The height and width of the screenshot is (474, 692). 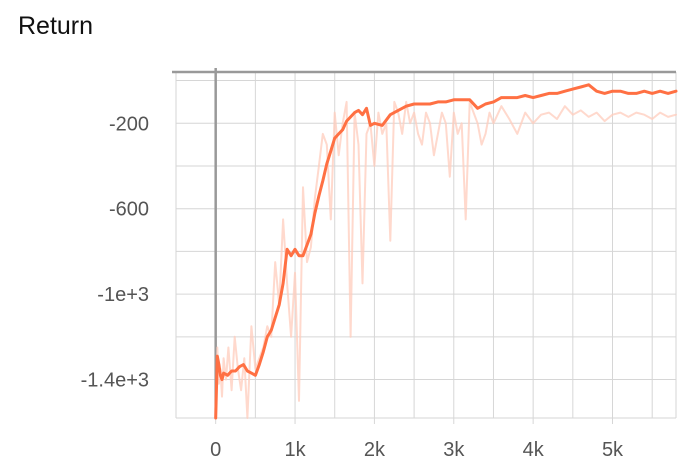 What do you see at coordinates (295, 450) in the screenshot?
I see `x-tick-label: 1k` at bounding box center [295, 450].